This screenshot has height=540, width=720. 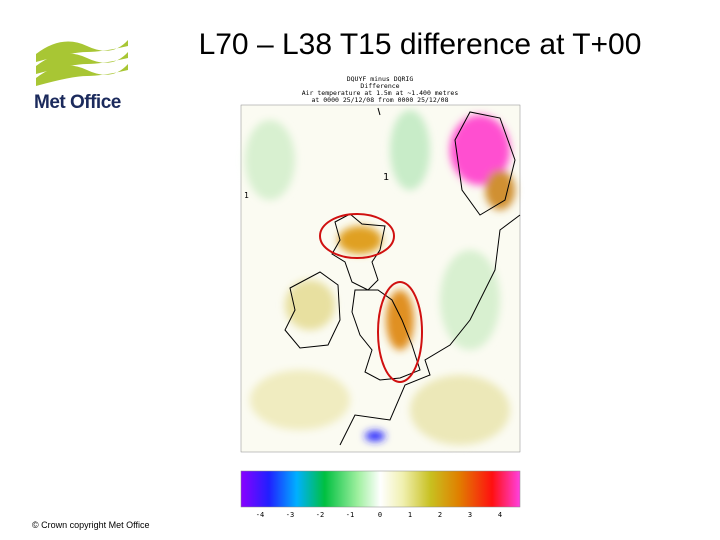 I want to click on colorbar-label: -3, so click(x=290, y=515).